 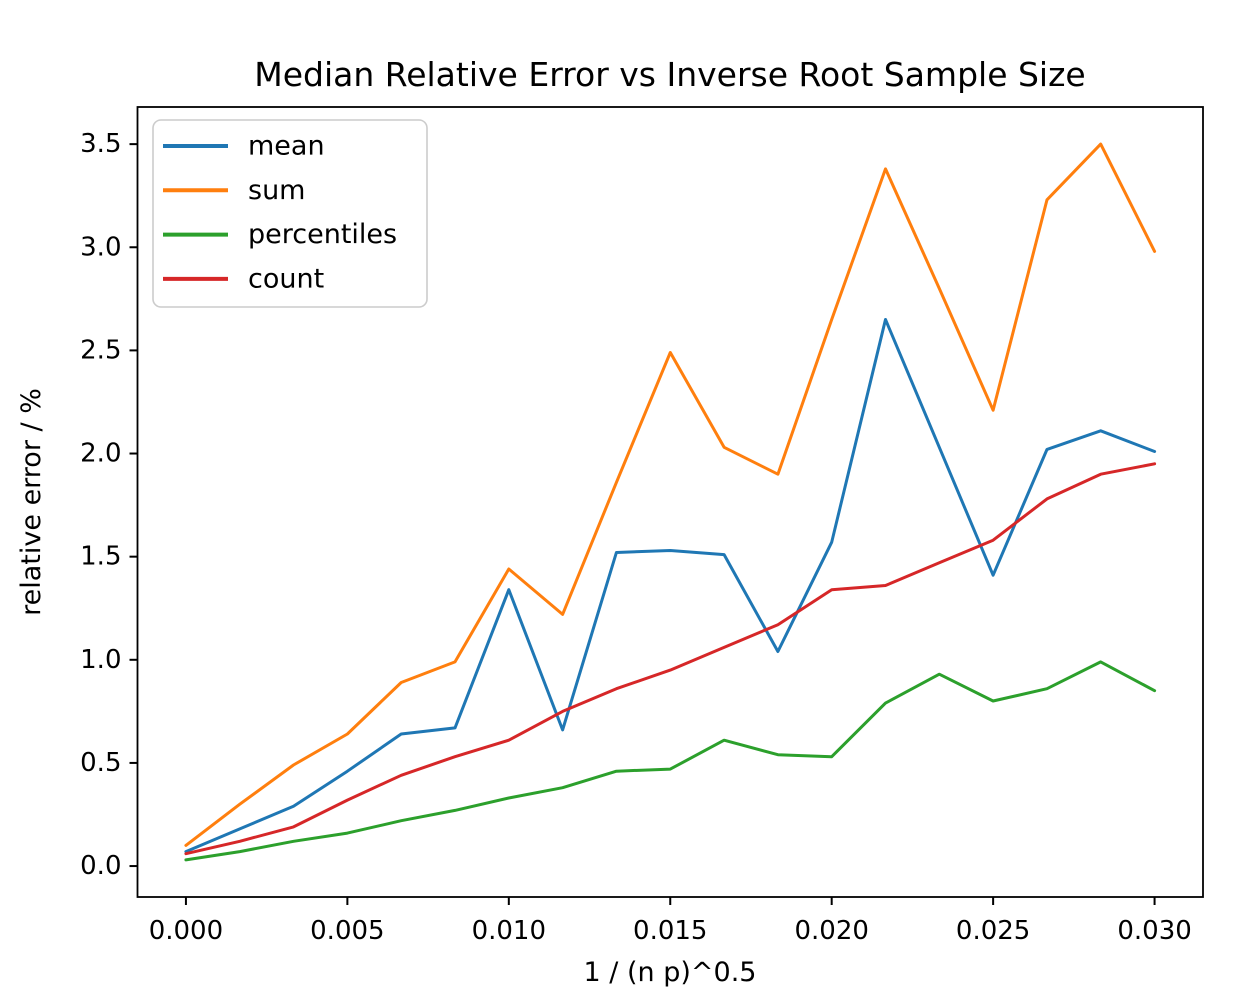 What do you see at coordinates (993, 931) in the screenshot?
I see `x-tick-label: 0.025` at bounding box center [993, 931].